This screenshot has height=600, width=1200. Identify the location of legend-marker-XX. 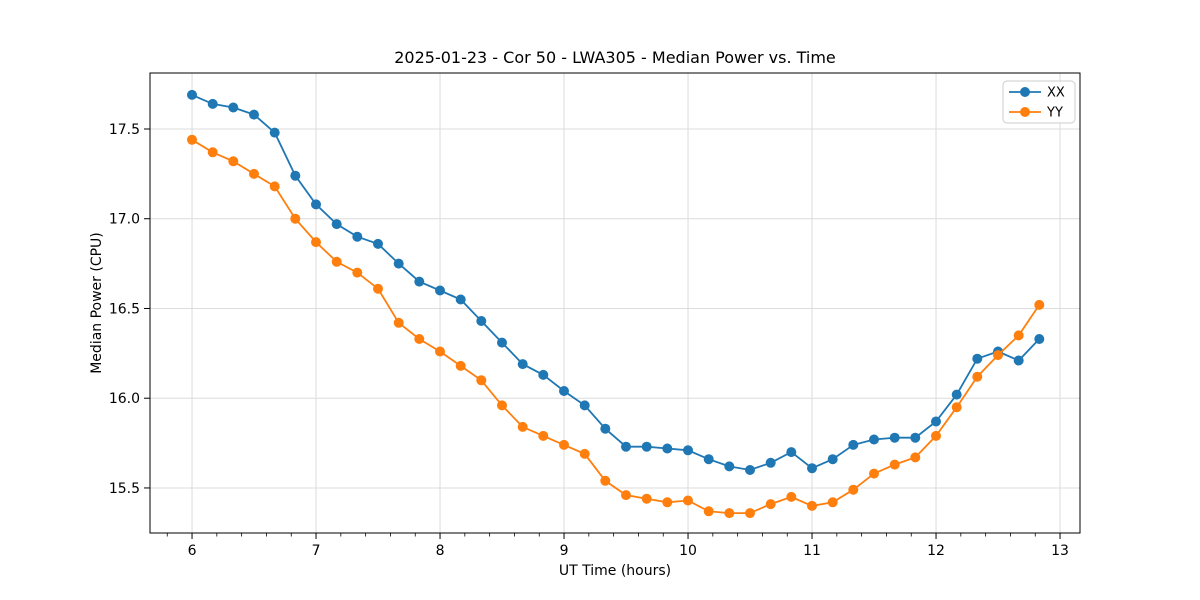
(1025, 92).